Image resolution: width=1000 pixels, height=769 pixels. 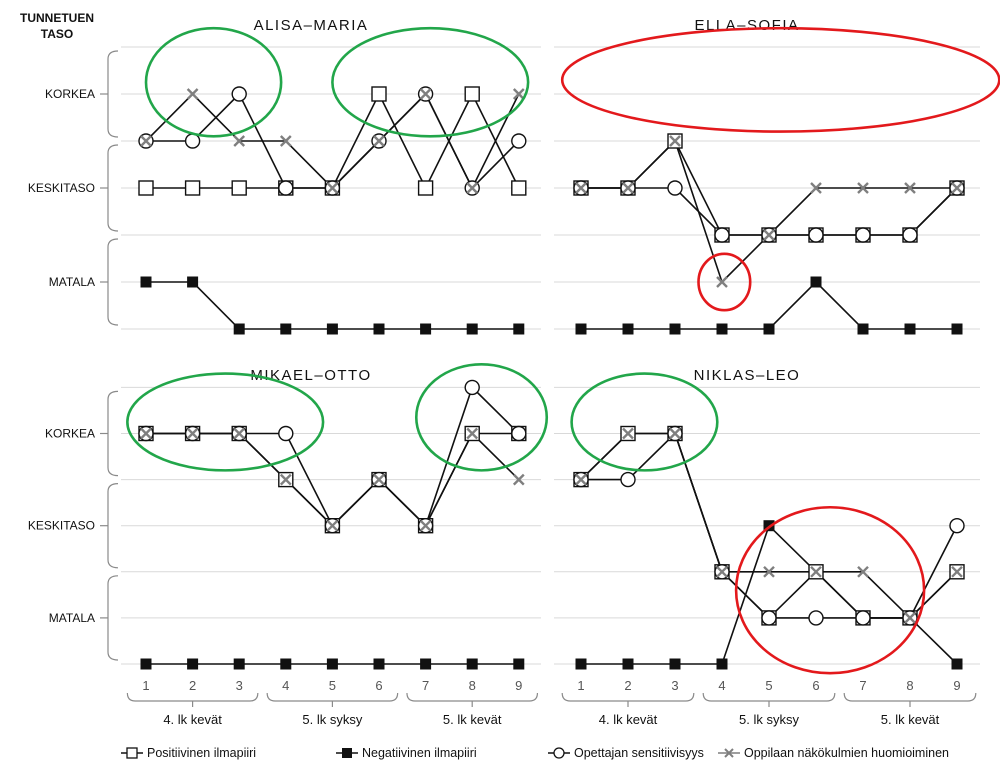 I want to click on x-tick-label: 4, so click(x=285, y=685).